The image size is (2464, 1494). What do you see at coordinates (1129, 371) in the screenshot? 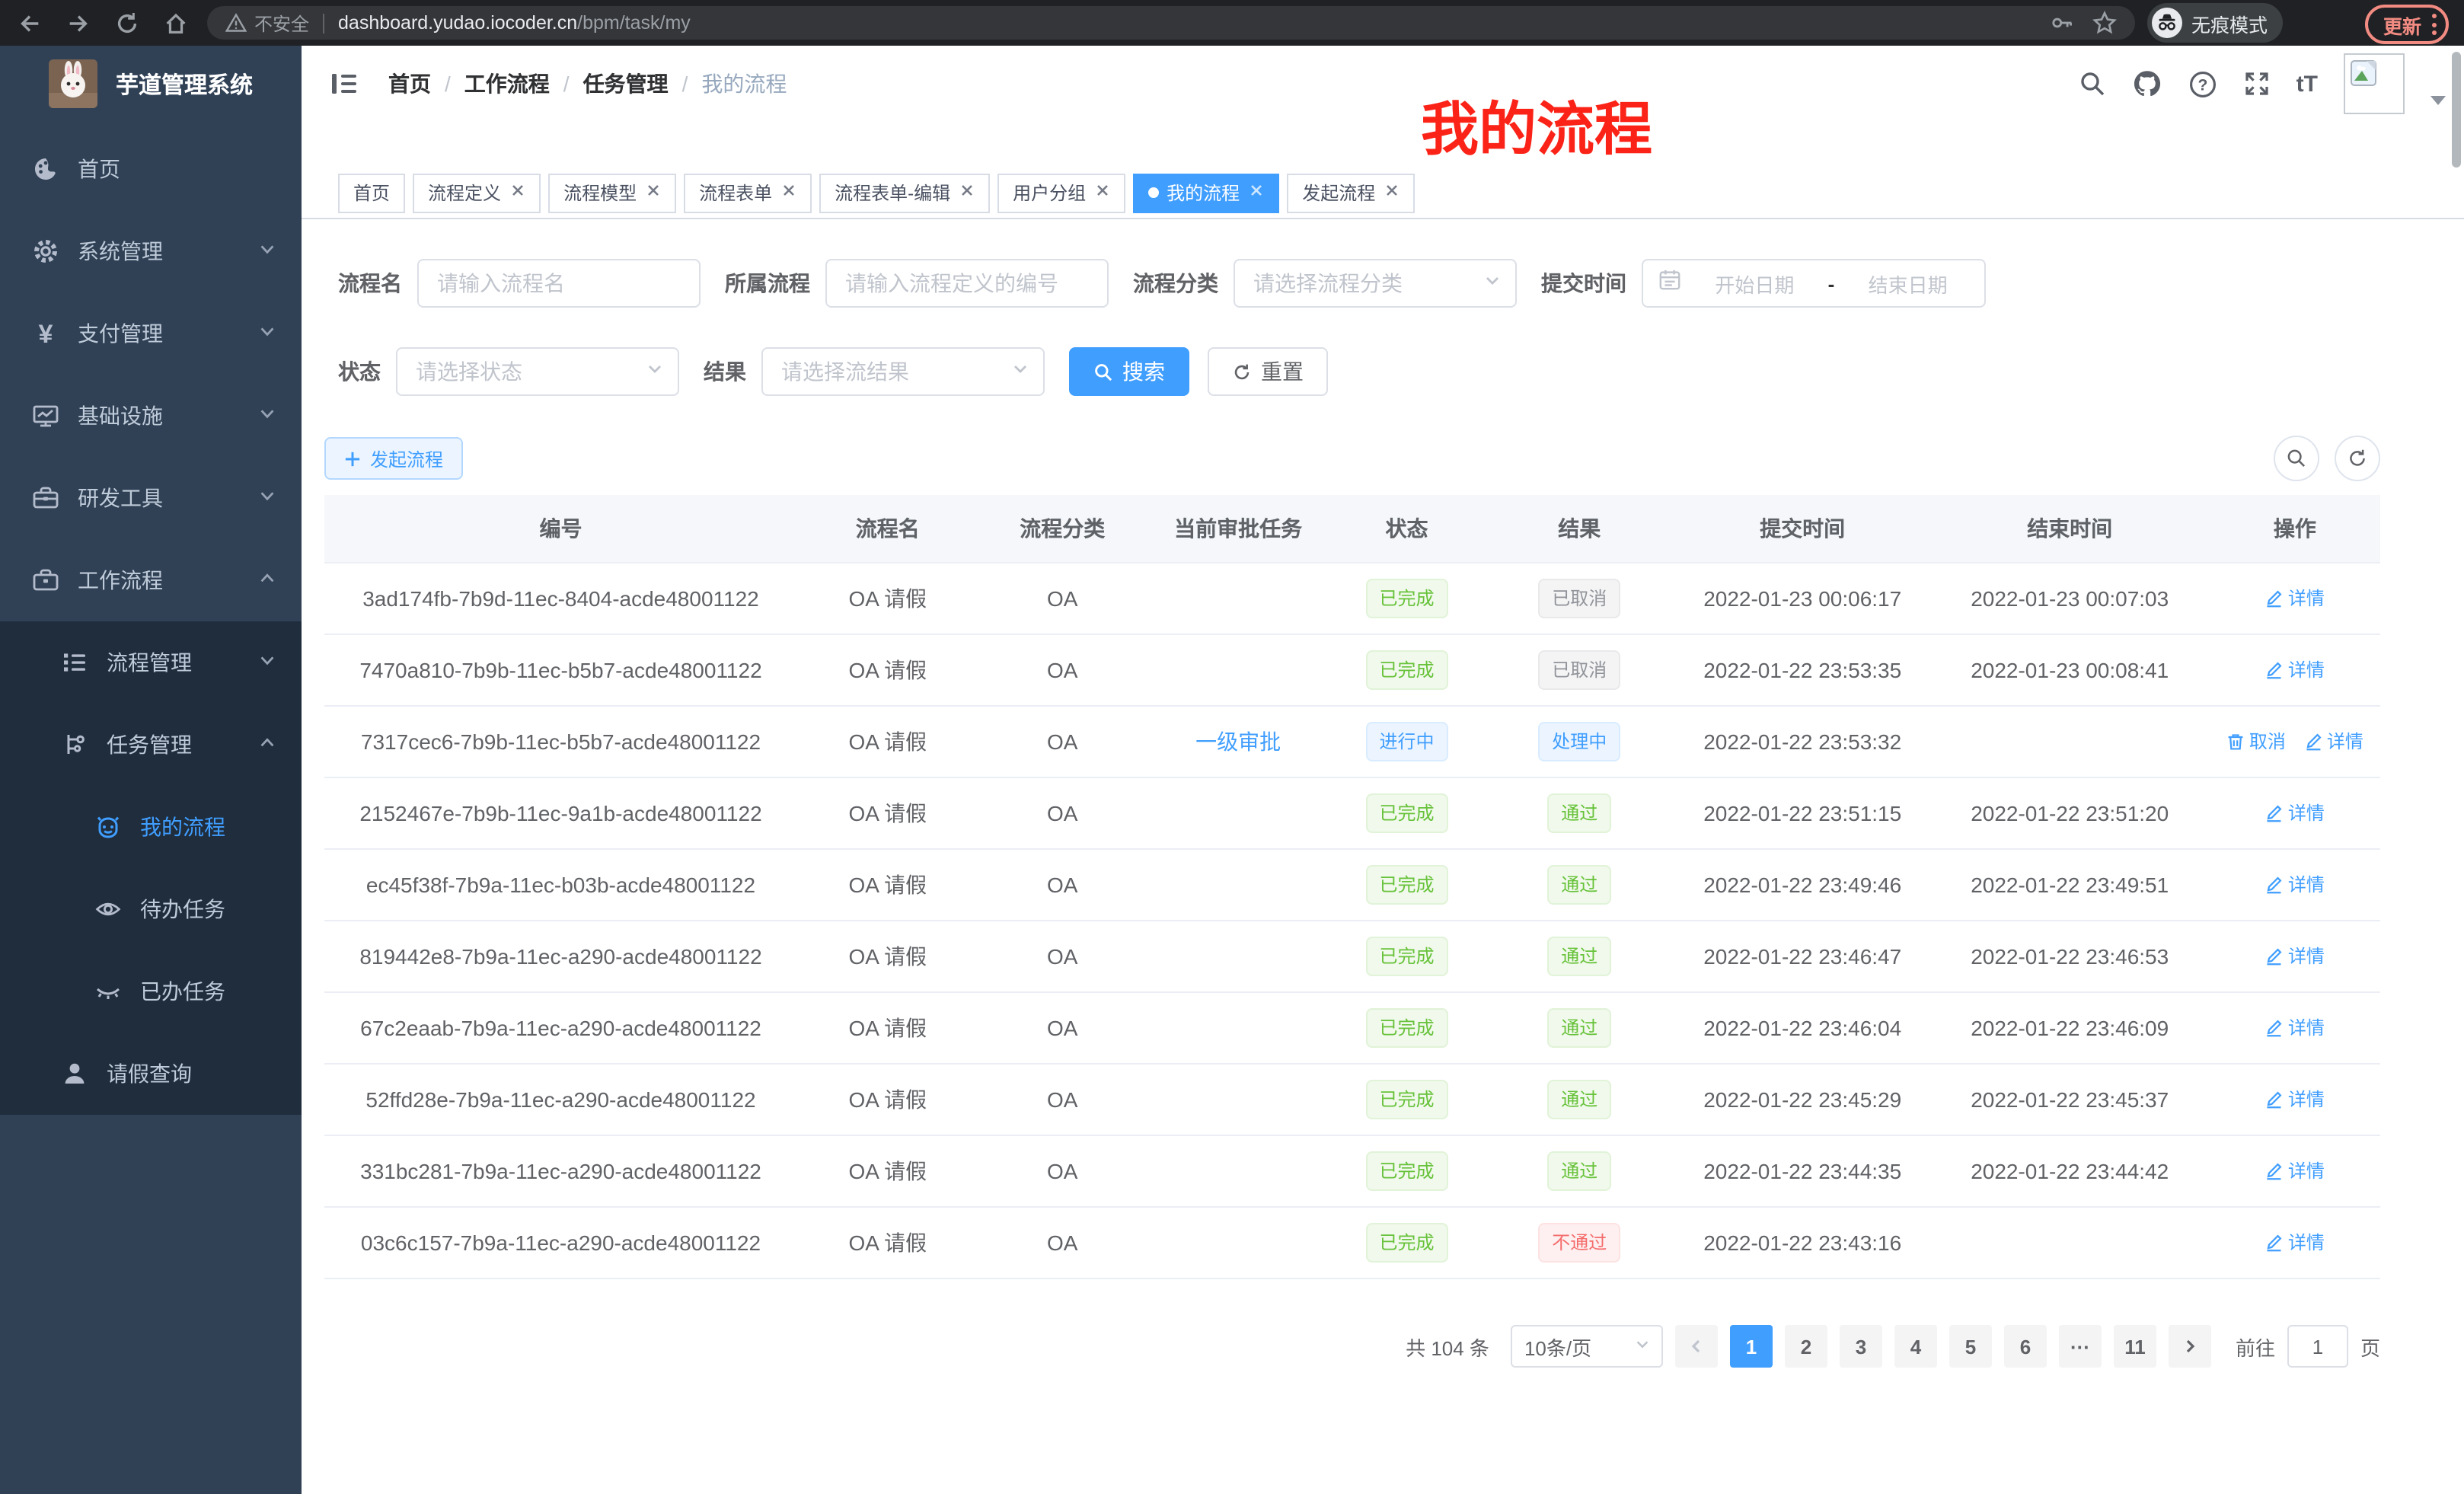
I see `search-button: 搜索` at bounding box center [1129, 371].